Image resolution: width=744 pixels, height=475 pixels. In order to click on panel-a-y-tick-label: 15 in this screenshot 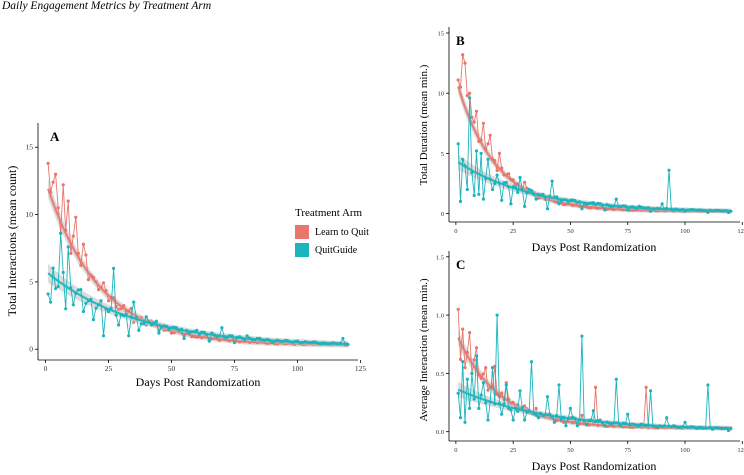, I will do `click(30, 147)`.